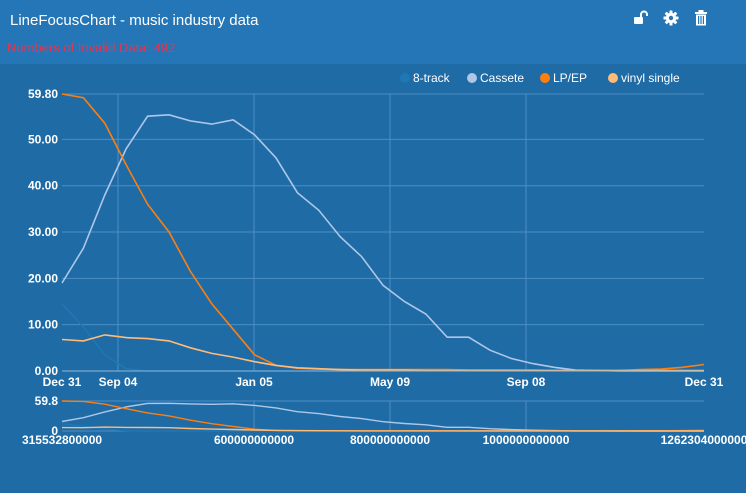 This screenshot has height=493, width=750. What do you see at coordinates (526, 382) in the screenshot?
I see `x-tick-label: Sep 08` at bounding box center [526, 382].